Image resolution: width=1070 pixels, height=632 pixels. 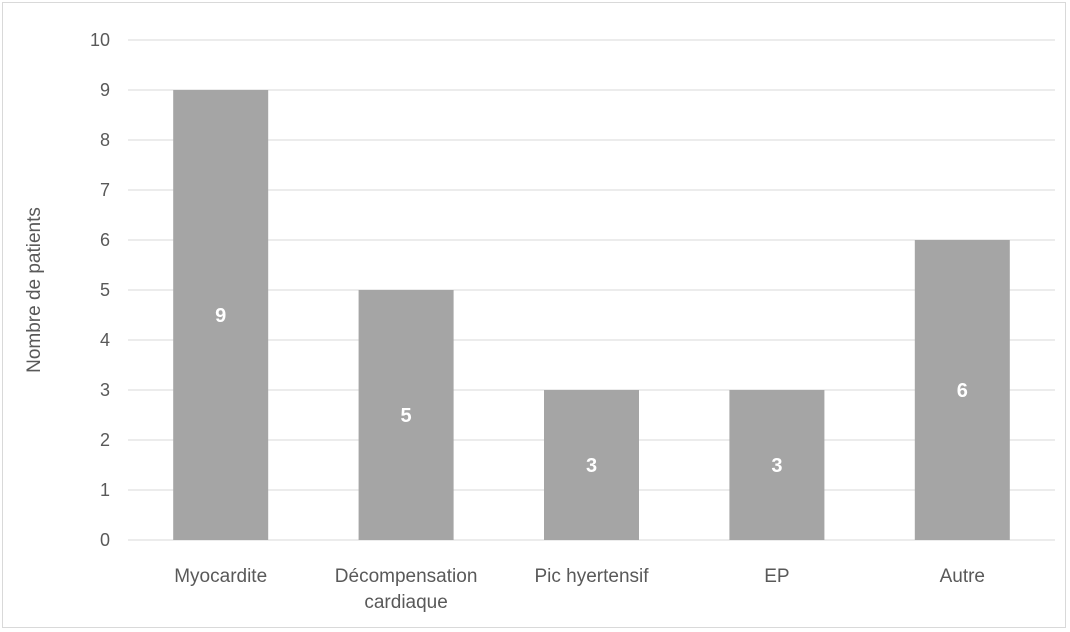 What do you see at coordinates (591, 576) in the screenshot?
I see `x-category-label: Pic hyertensif` at bounding box center [591, 576].